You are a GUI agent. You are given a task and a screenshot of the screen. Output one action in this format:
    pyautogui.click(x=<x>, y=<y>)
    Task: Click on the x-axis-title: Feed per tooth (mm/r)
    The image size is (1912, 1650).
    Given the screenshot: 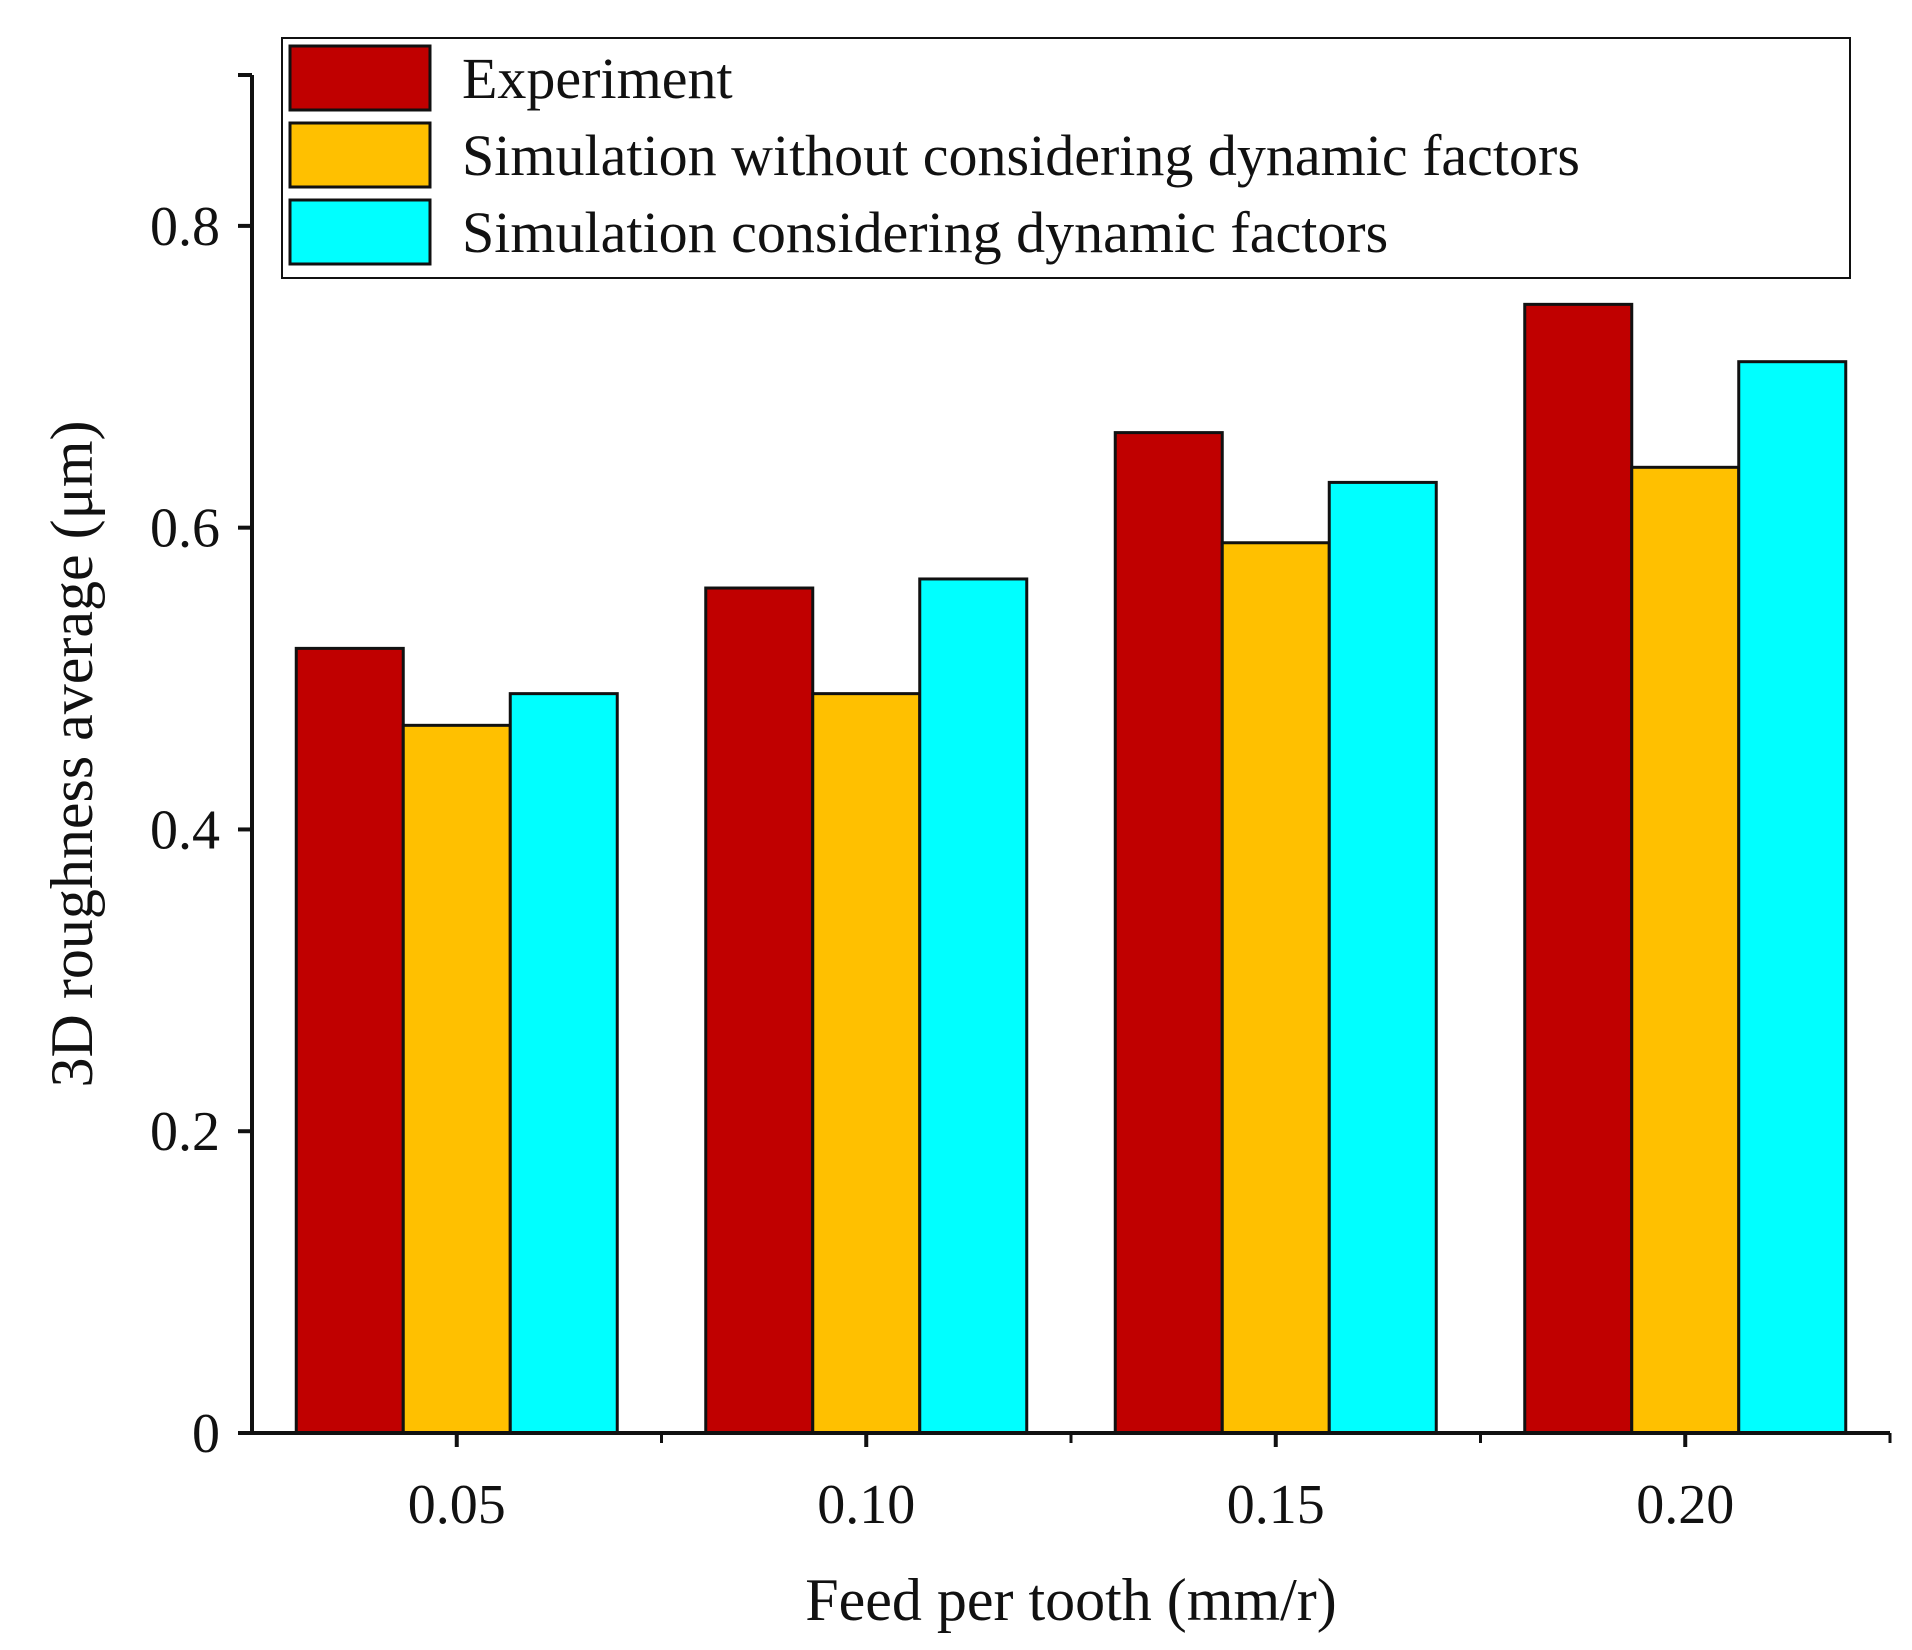 What is the action you would take?
    pyautogui.click(x=1071, y=1600)
    